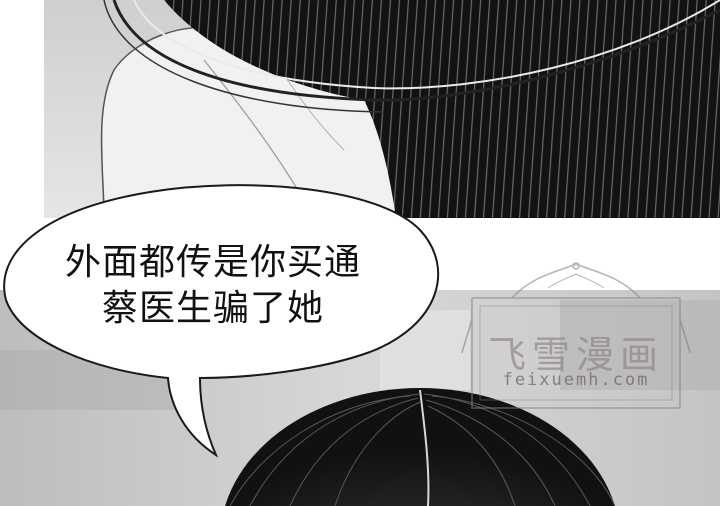 The width and height of the screenshot is (720, 506). Describe the element at coordinates (213, 286) in the screenshot. I see `speech-bubble-text: 外面都传是你买通 蔡医生骗了她` at that location.